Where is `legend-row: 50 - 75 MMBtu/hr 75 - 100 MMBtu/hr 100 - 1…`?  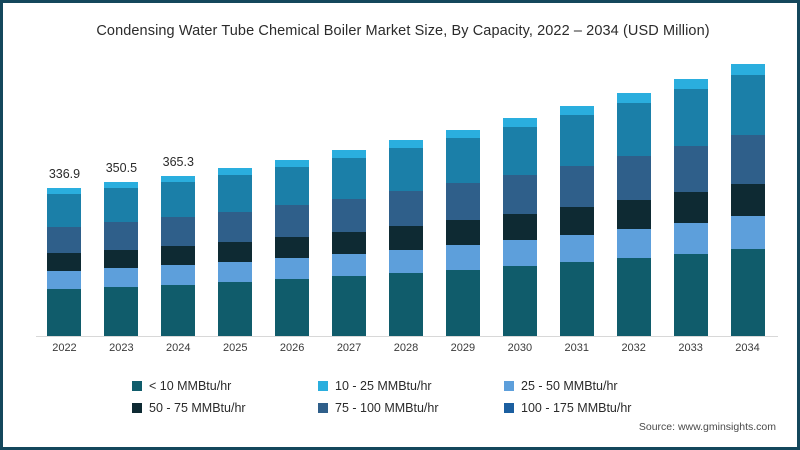
legend-row: 50 - 75 MMBtu/hr 75 - 100 MMBtu/hr 100 - 1… is located at coordinates (412, 408).